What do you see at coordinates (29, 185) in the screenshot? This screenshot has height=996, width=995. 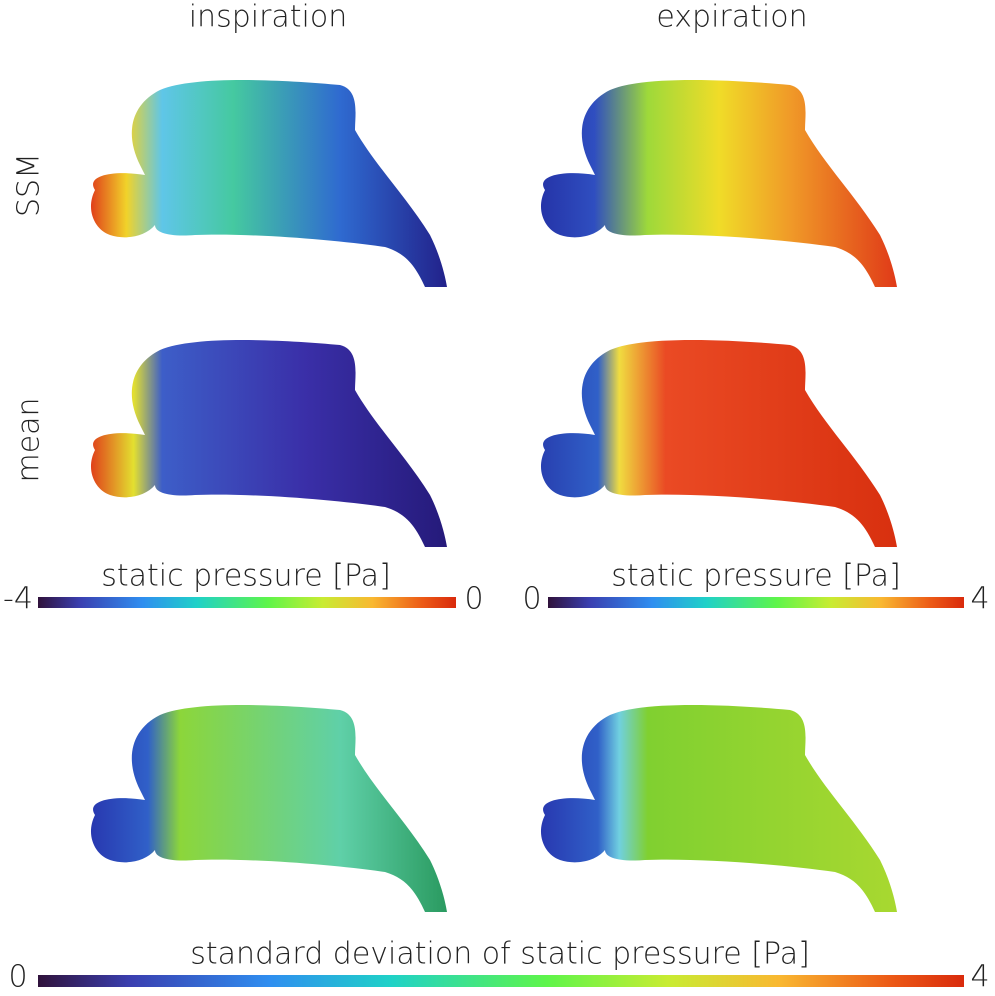 I see `row-label: SSM` at bounding box center [29, 185].